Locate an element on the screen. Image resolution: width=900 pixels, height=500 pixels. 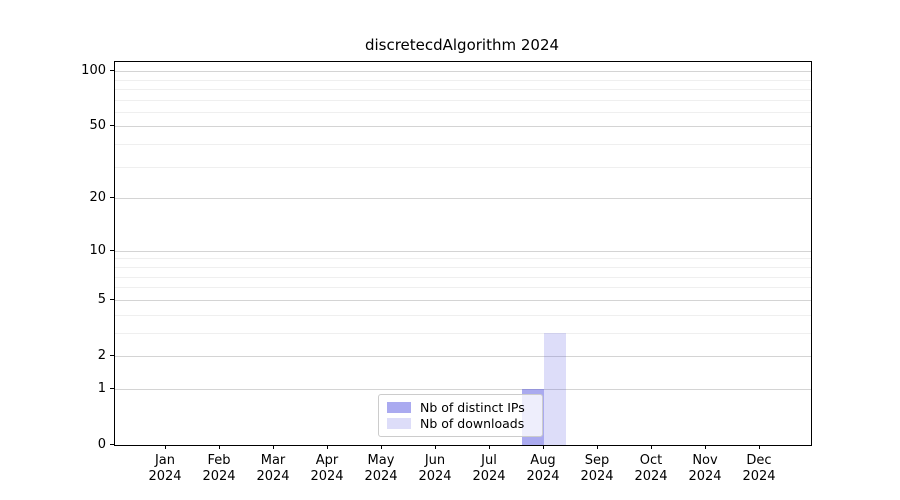
y-tick-label: 2 is located at coordinates (101, 355).